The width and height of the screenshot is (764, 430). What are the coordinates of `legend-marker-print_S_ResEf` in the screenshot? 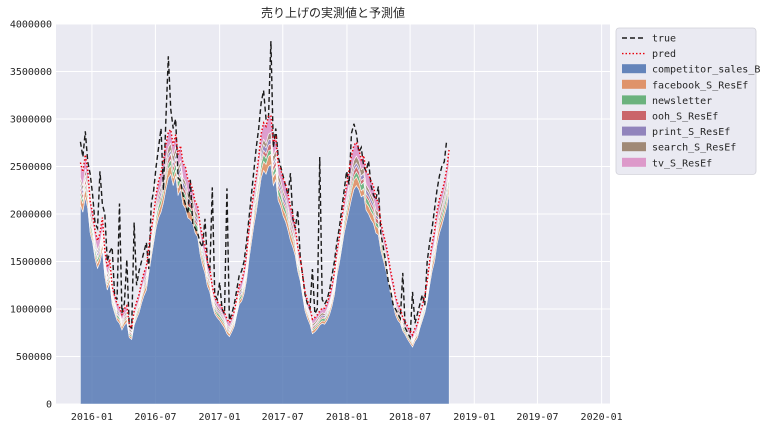 It's located at (634, 131).